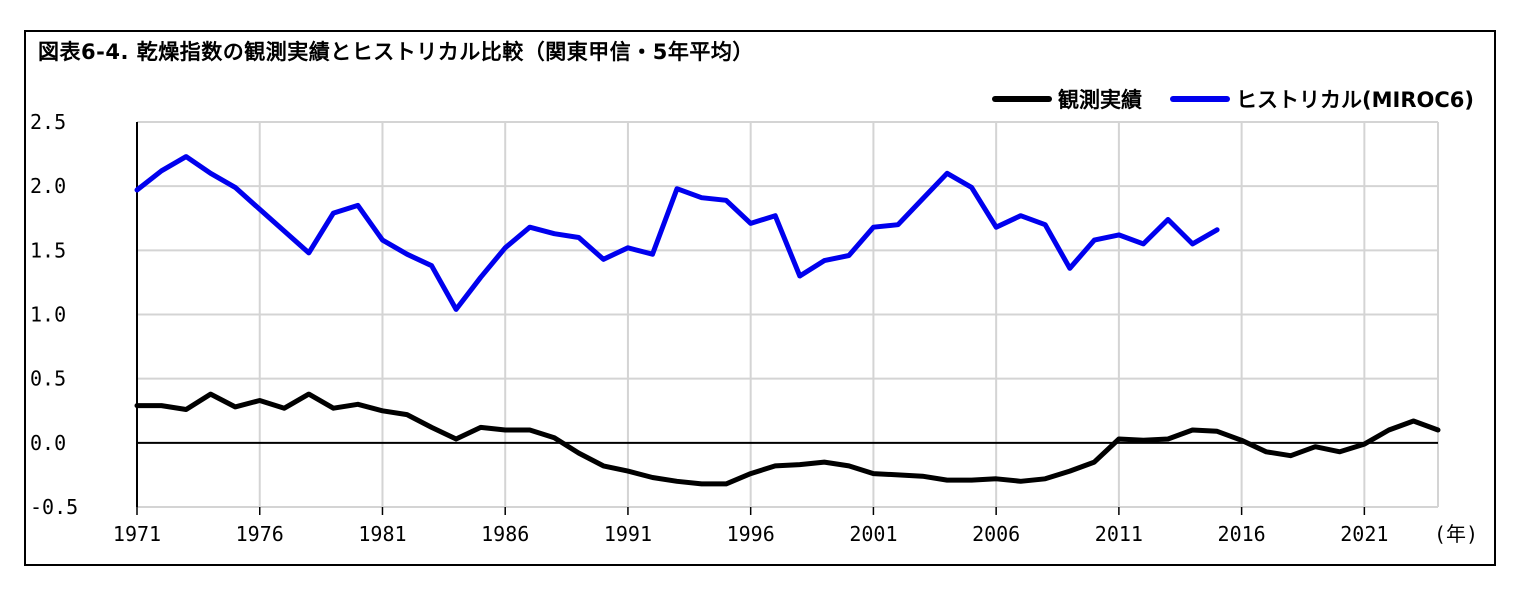  I want to click on x-tick-label: 1991, so click(628, 534).